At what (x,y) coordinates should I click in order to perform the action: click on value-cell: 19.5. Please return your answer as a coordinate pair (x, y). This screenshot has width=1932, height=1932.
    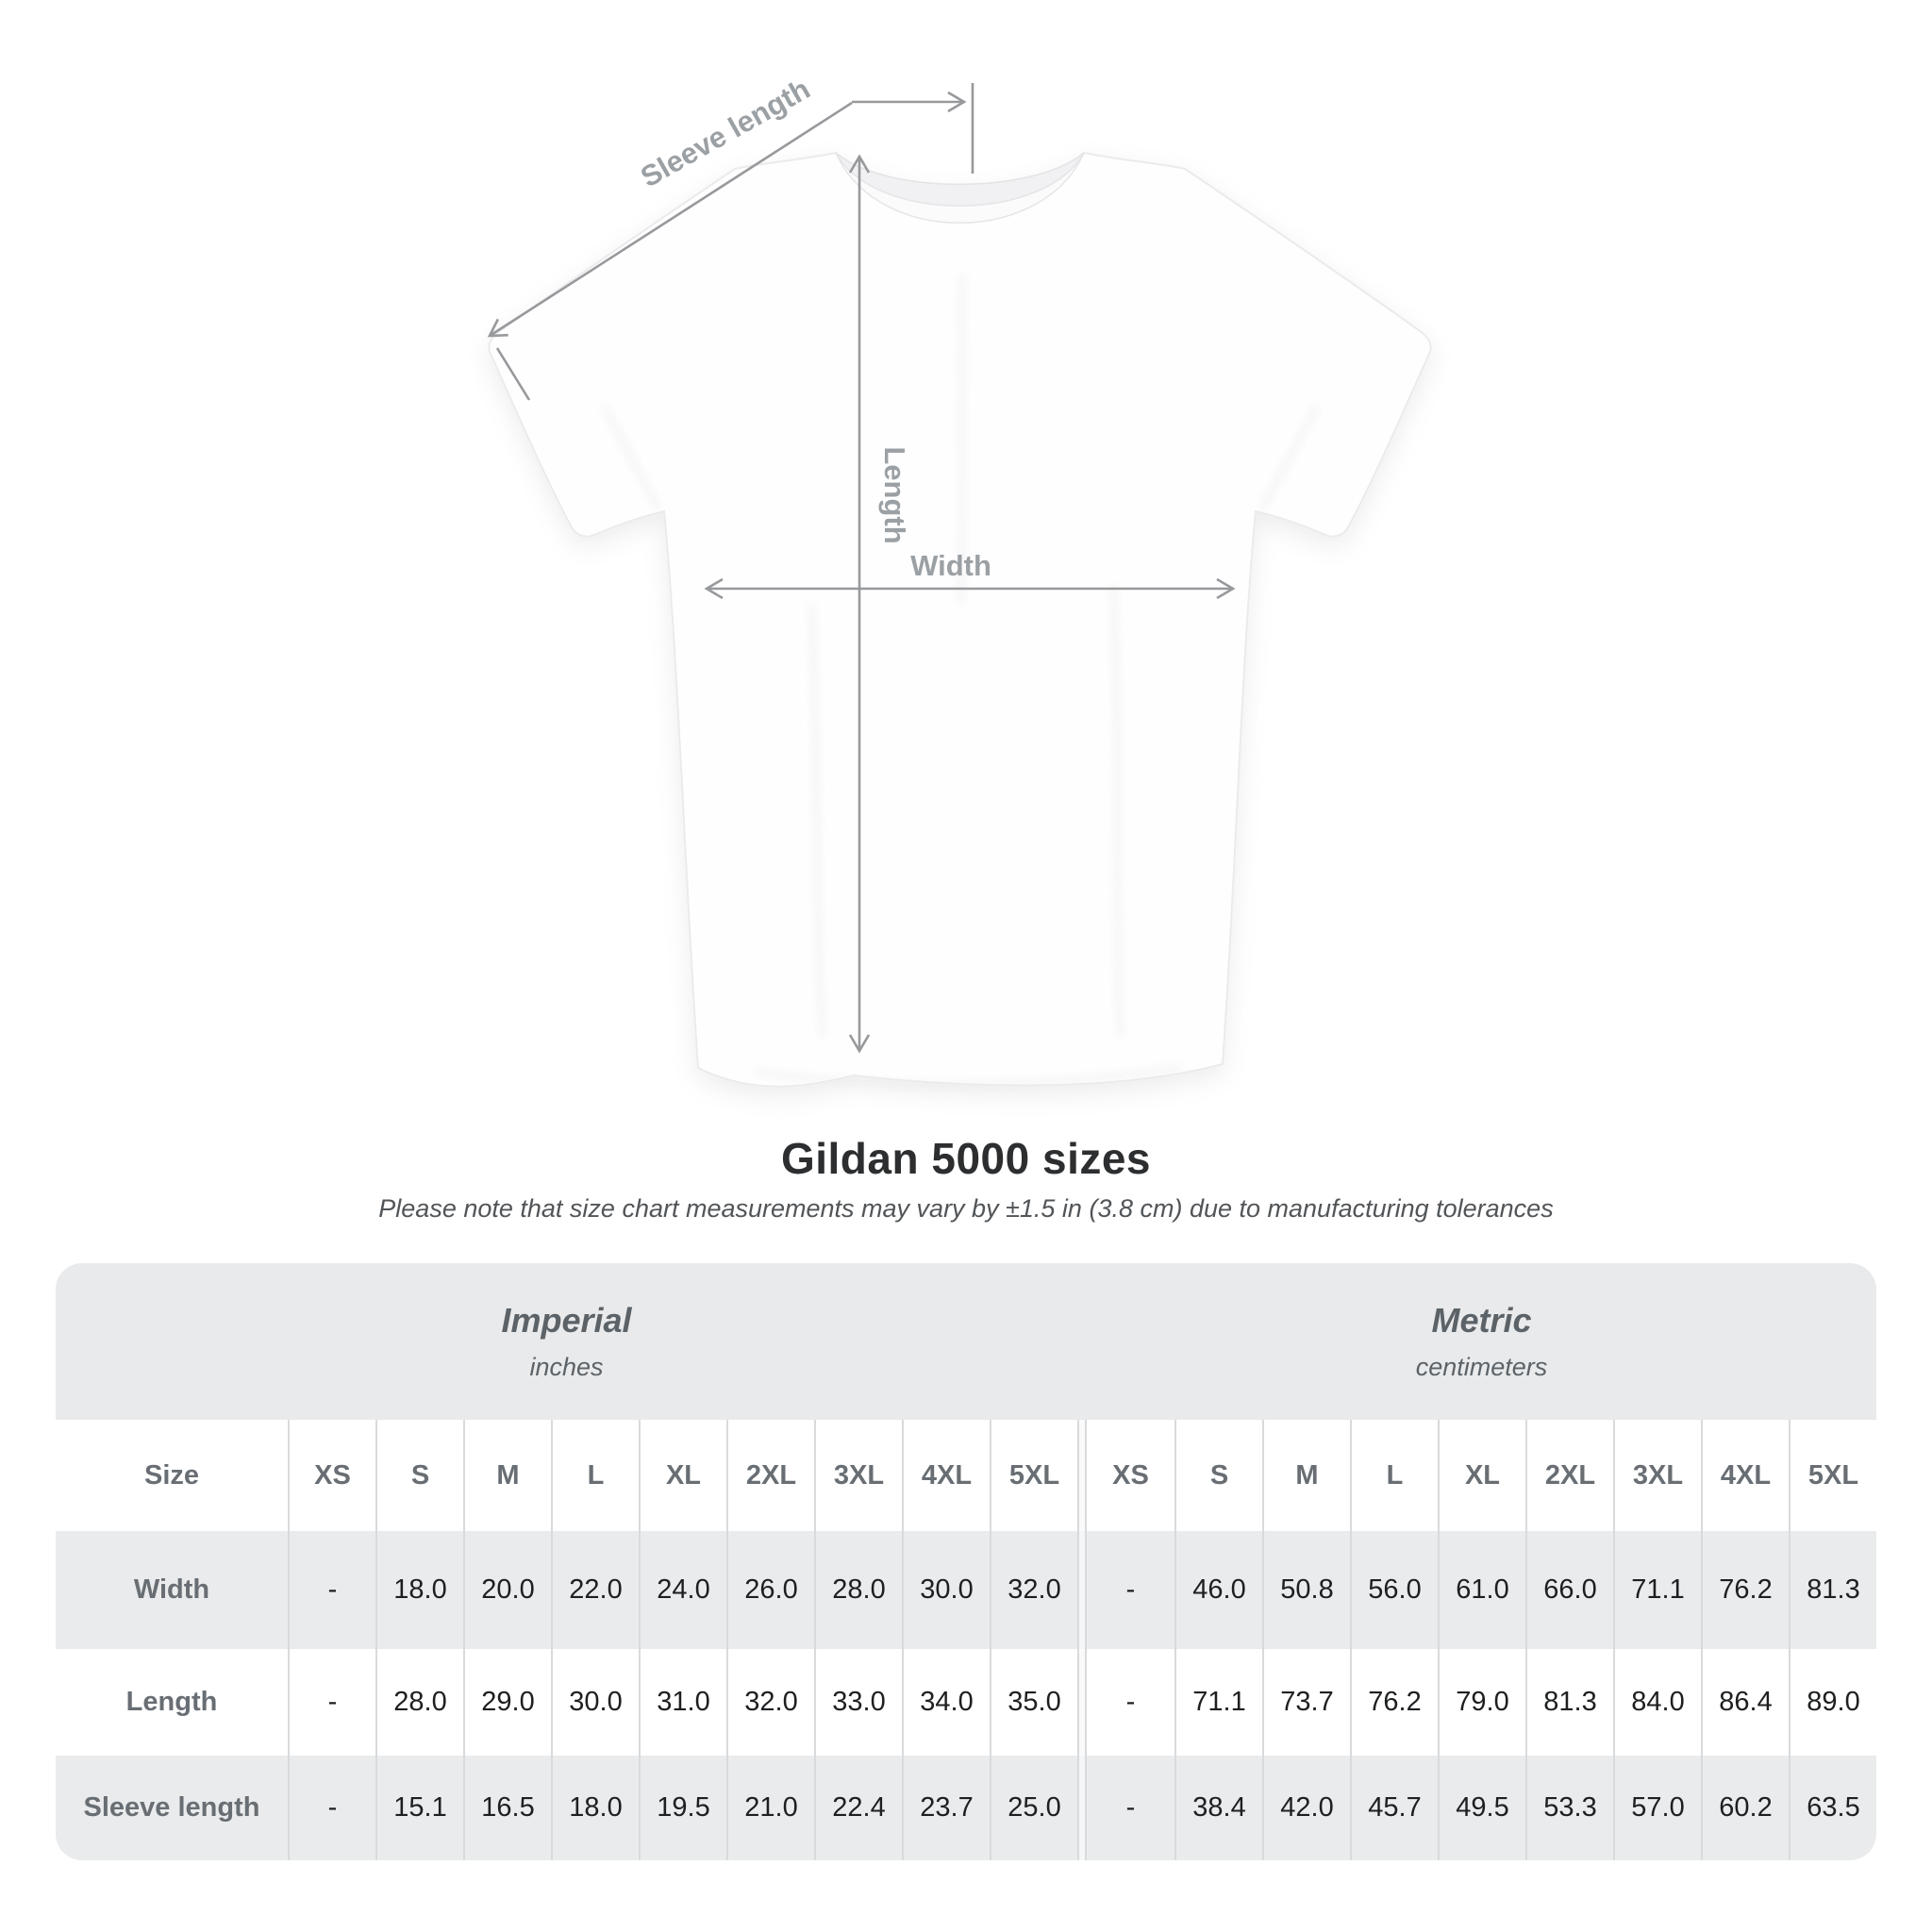
    Looking at the image, I should click on (682, 1808).